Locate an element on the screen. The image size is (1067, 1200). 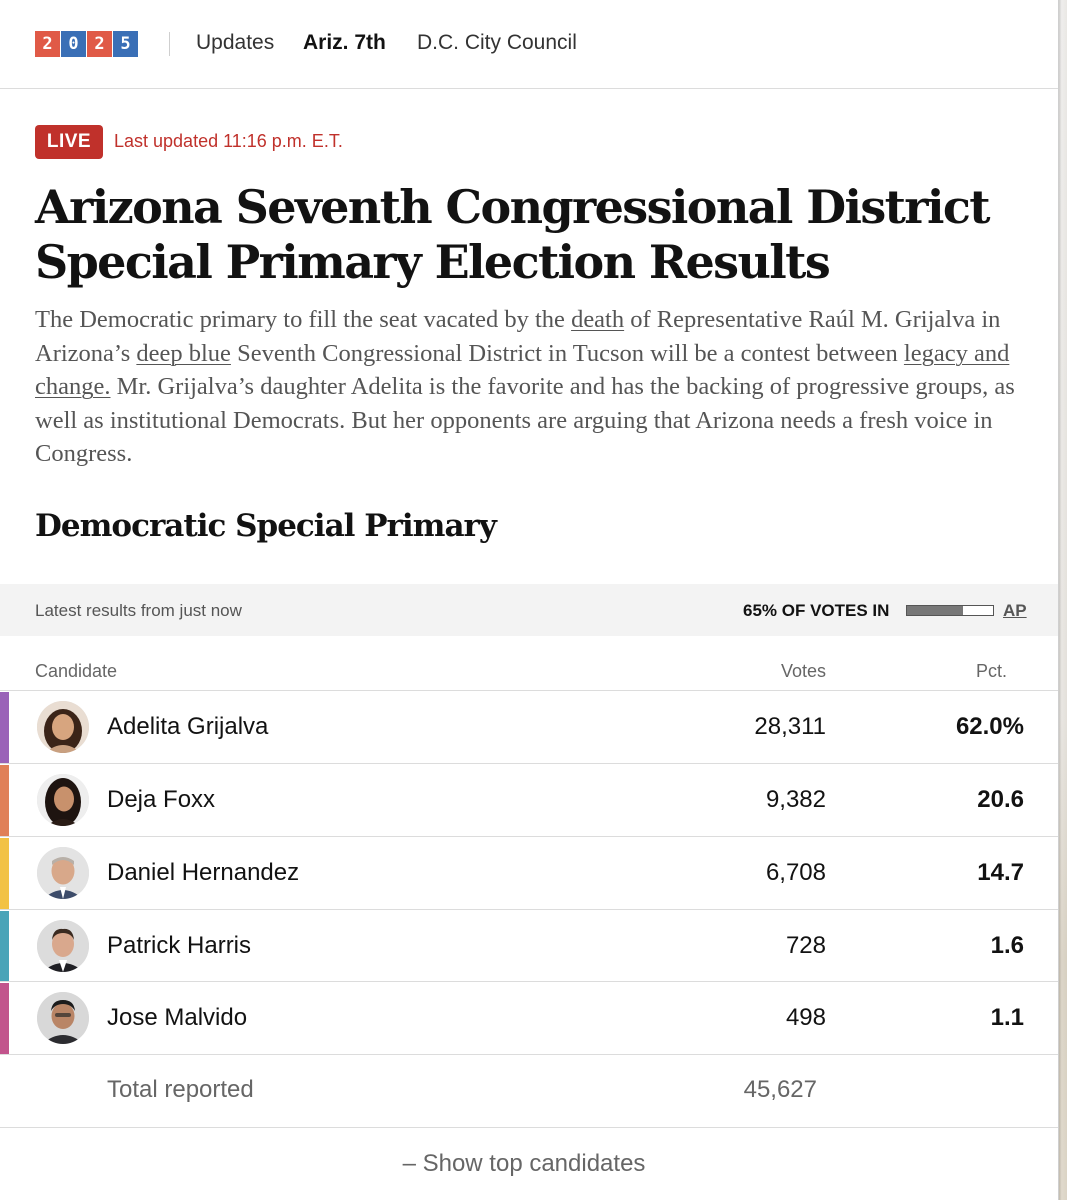
last-updated-timestamp: Last updated 11:16 p.m. E.T. is located at coordinates (228, 141).